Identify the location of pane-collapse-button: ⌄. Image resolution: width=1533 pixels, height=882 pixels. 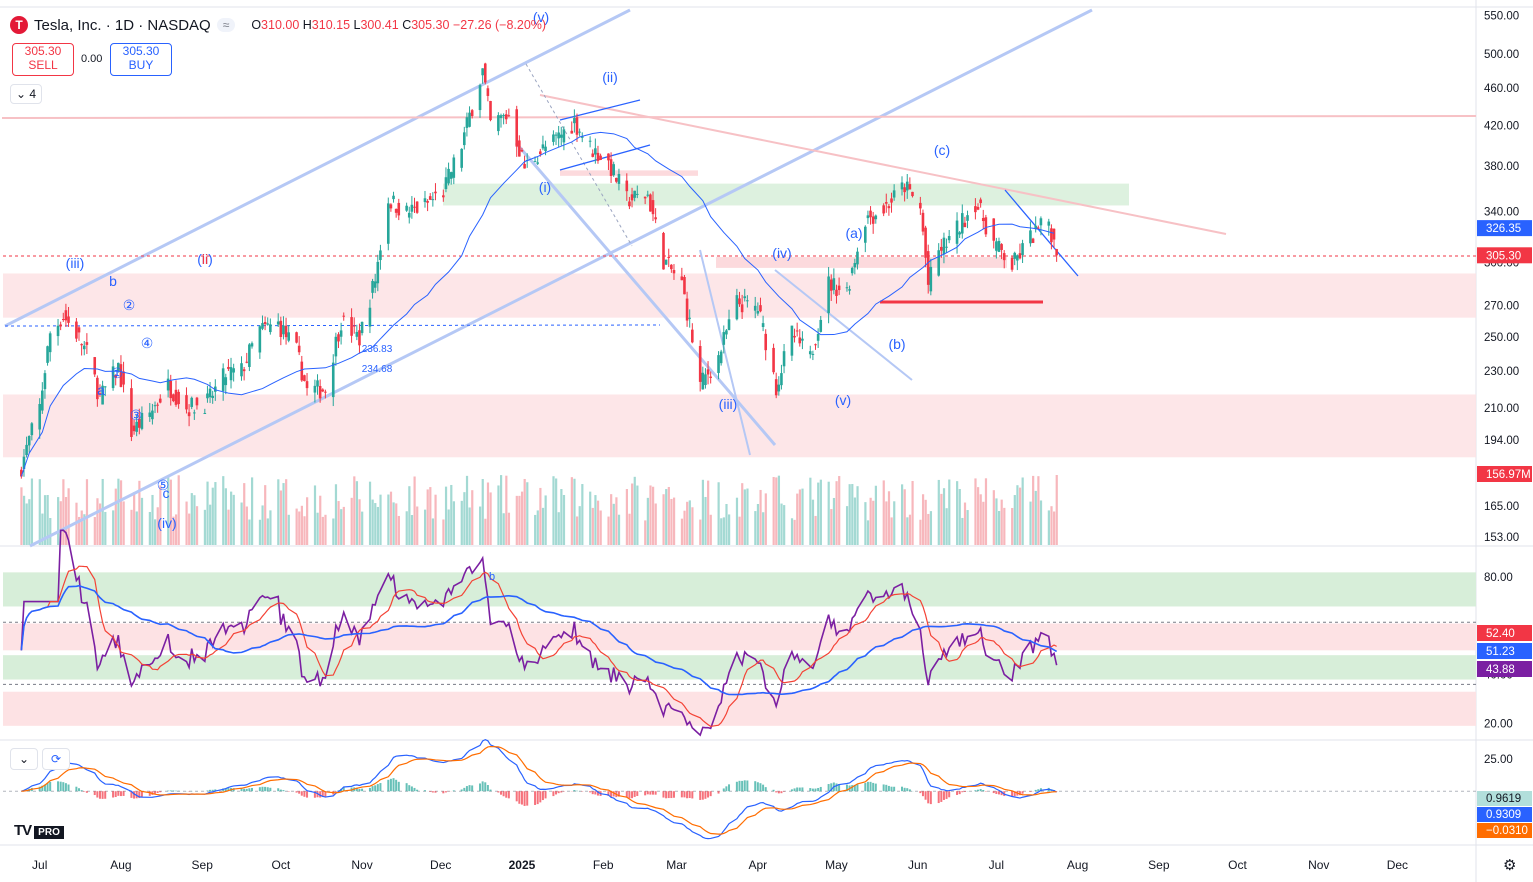
(24, 759).